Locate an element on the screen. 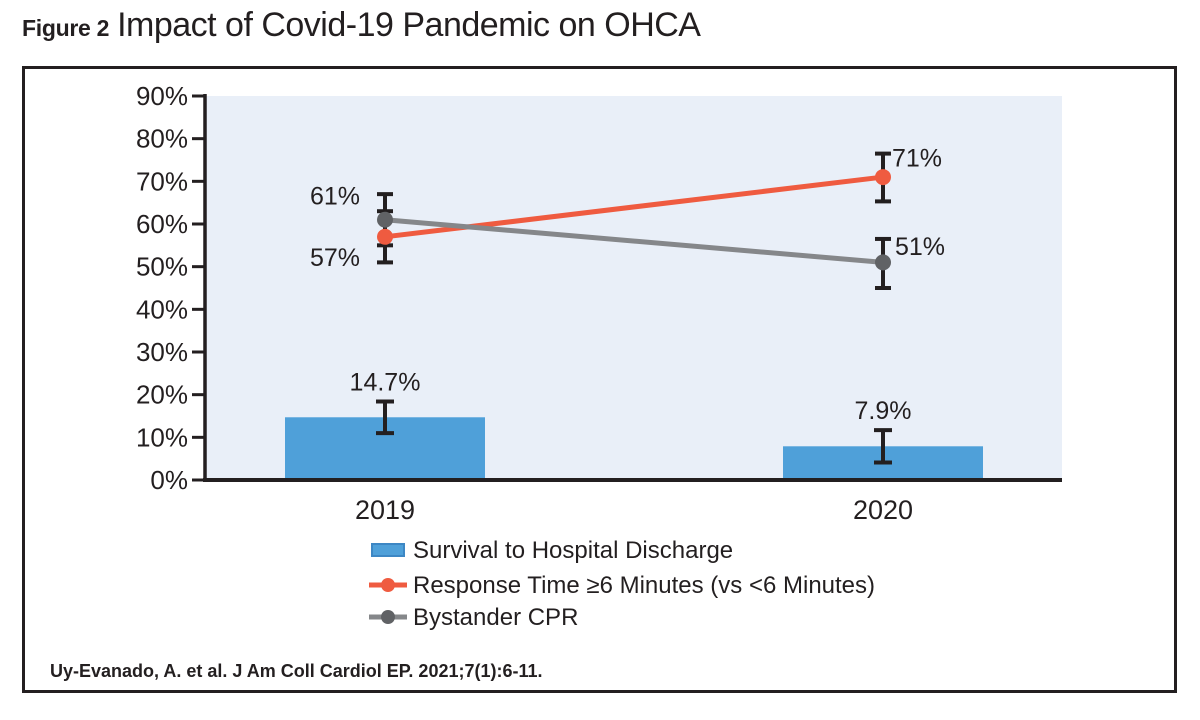 This screenshot has width=1200, height=720. y-tick-label-40: 40% is located at coordinates (162, 309).